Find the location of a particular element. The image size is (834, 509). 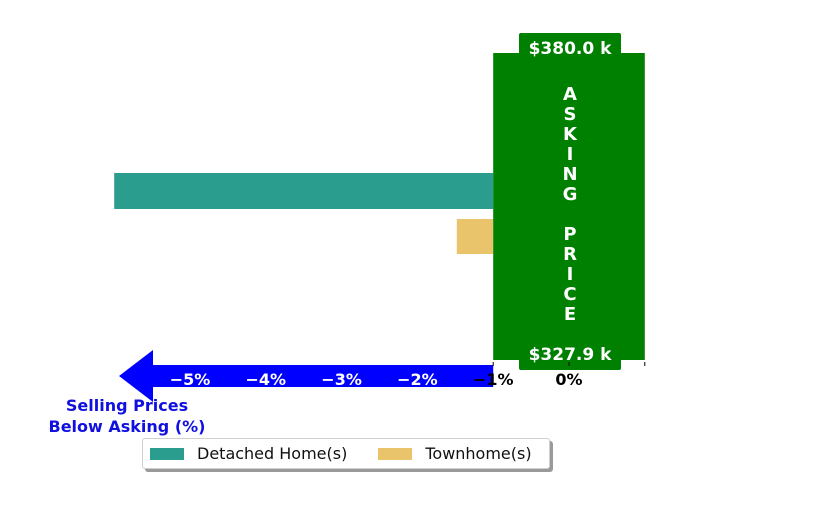

legend-swatch-townhome is located at coordinates (395, 453).